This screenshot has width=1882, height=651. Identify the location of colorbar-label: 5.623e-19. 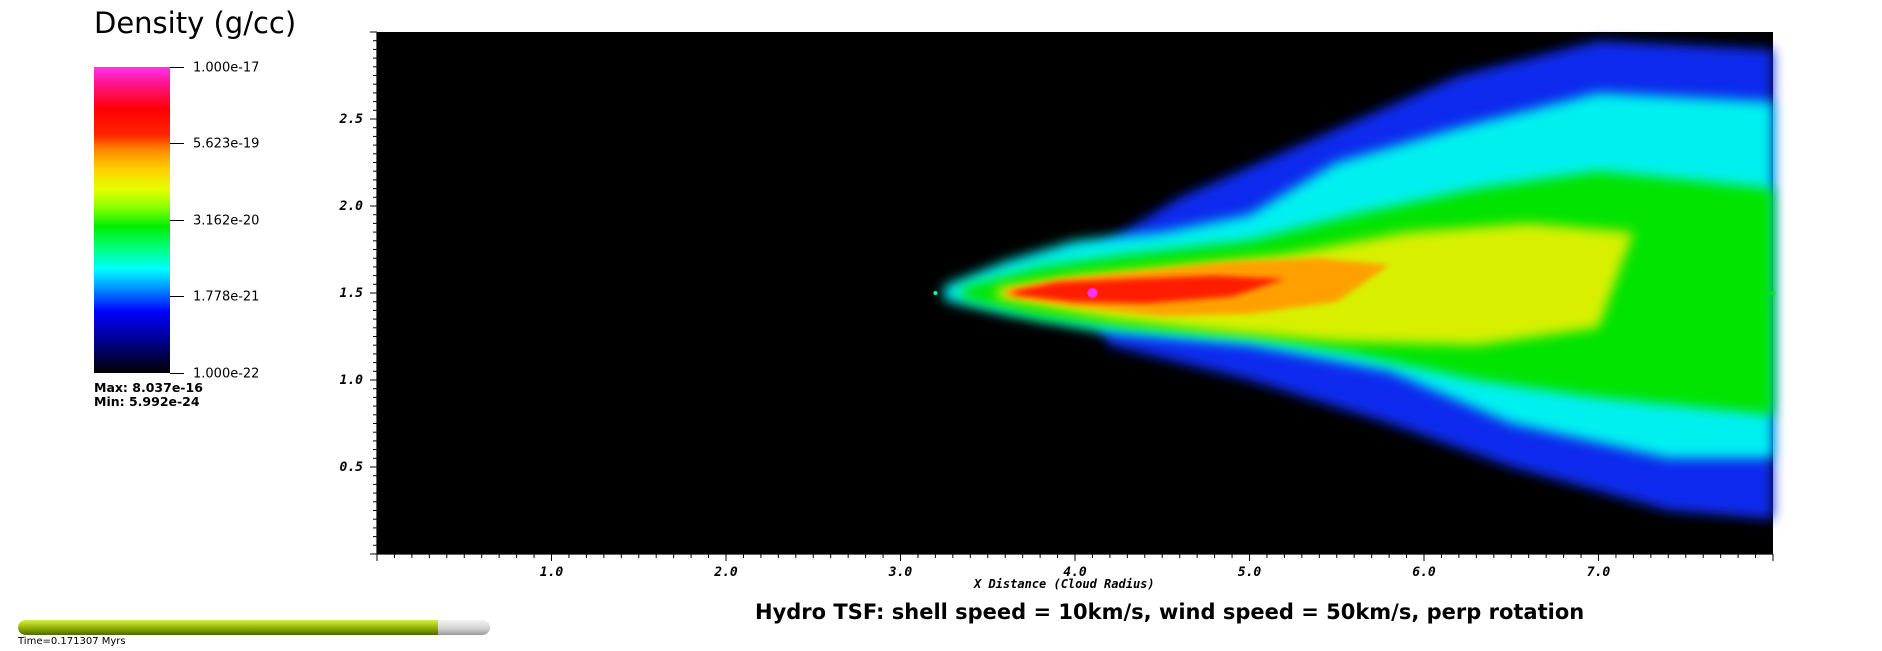
(226, 144).